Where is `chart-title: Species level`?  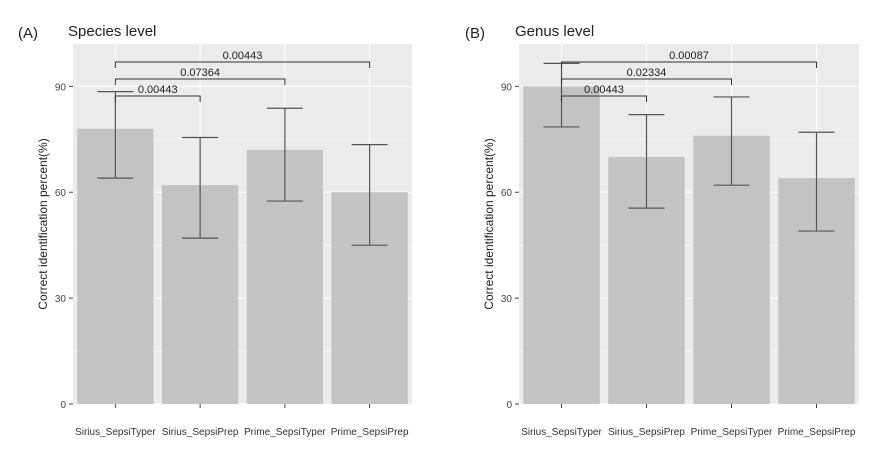
chart-title: Species level is located at coordinates (112, 31).